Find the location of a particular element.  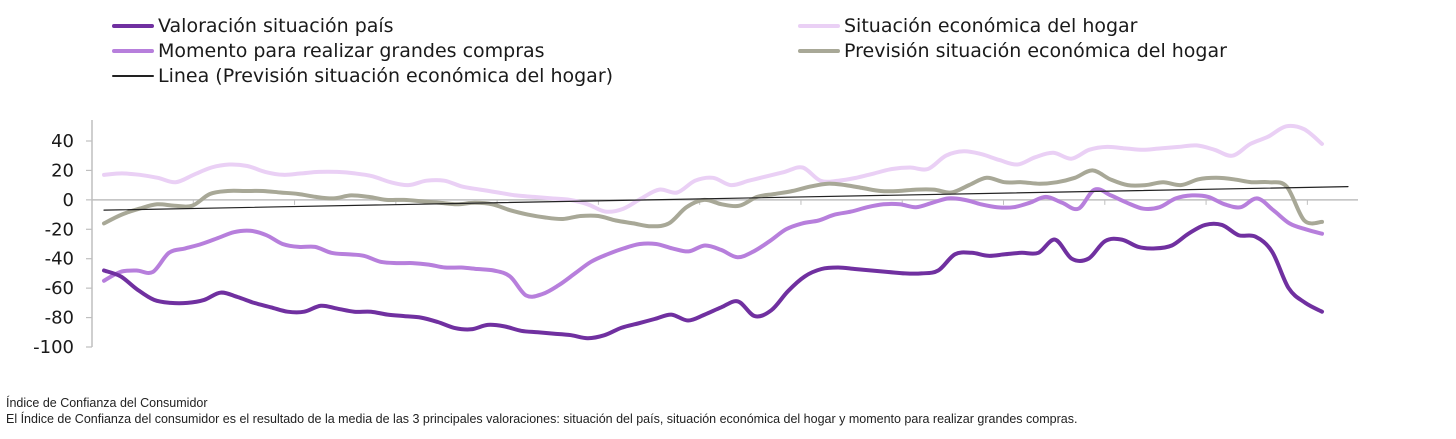

y-tick-label: -100 is located at coordinates (53, 347).